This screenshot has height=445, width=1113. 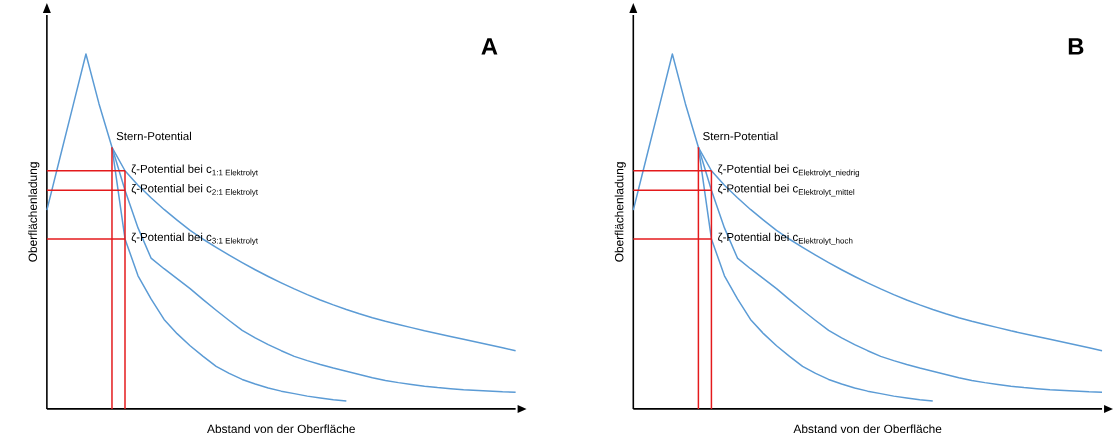 What do you see at coordinates (789, 171) in the screenshot?
I see `annotation: $\text{ζ-Potential bei c}_{\text{Elektrolyt\_niedrig}}$` at bounding box center [789, 171].